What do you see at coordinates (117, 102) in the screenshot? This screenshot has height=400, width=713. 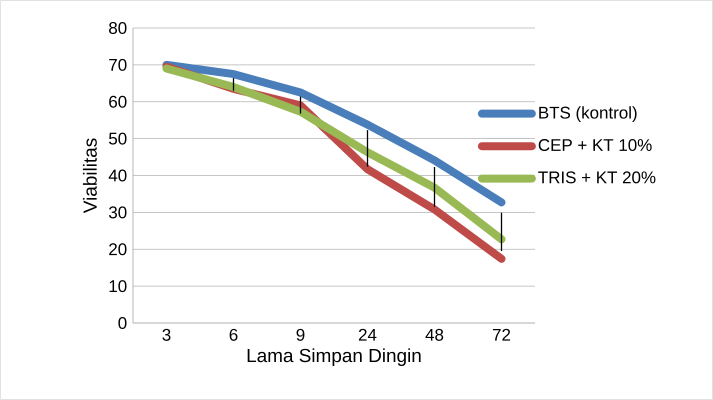 I see `y-tick-label: 60` at bounding box center [117, 102].